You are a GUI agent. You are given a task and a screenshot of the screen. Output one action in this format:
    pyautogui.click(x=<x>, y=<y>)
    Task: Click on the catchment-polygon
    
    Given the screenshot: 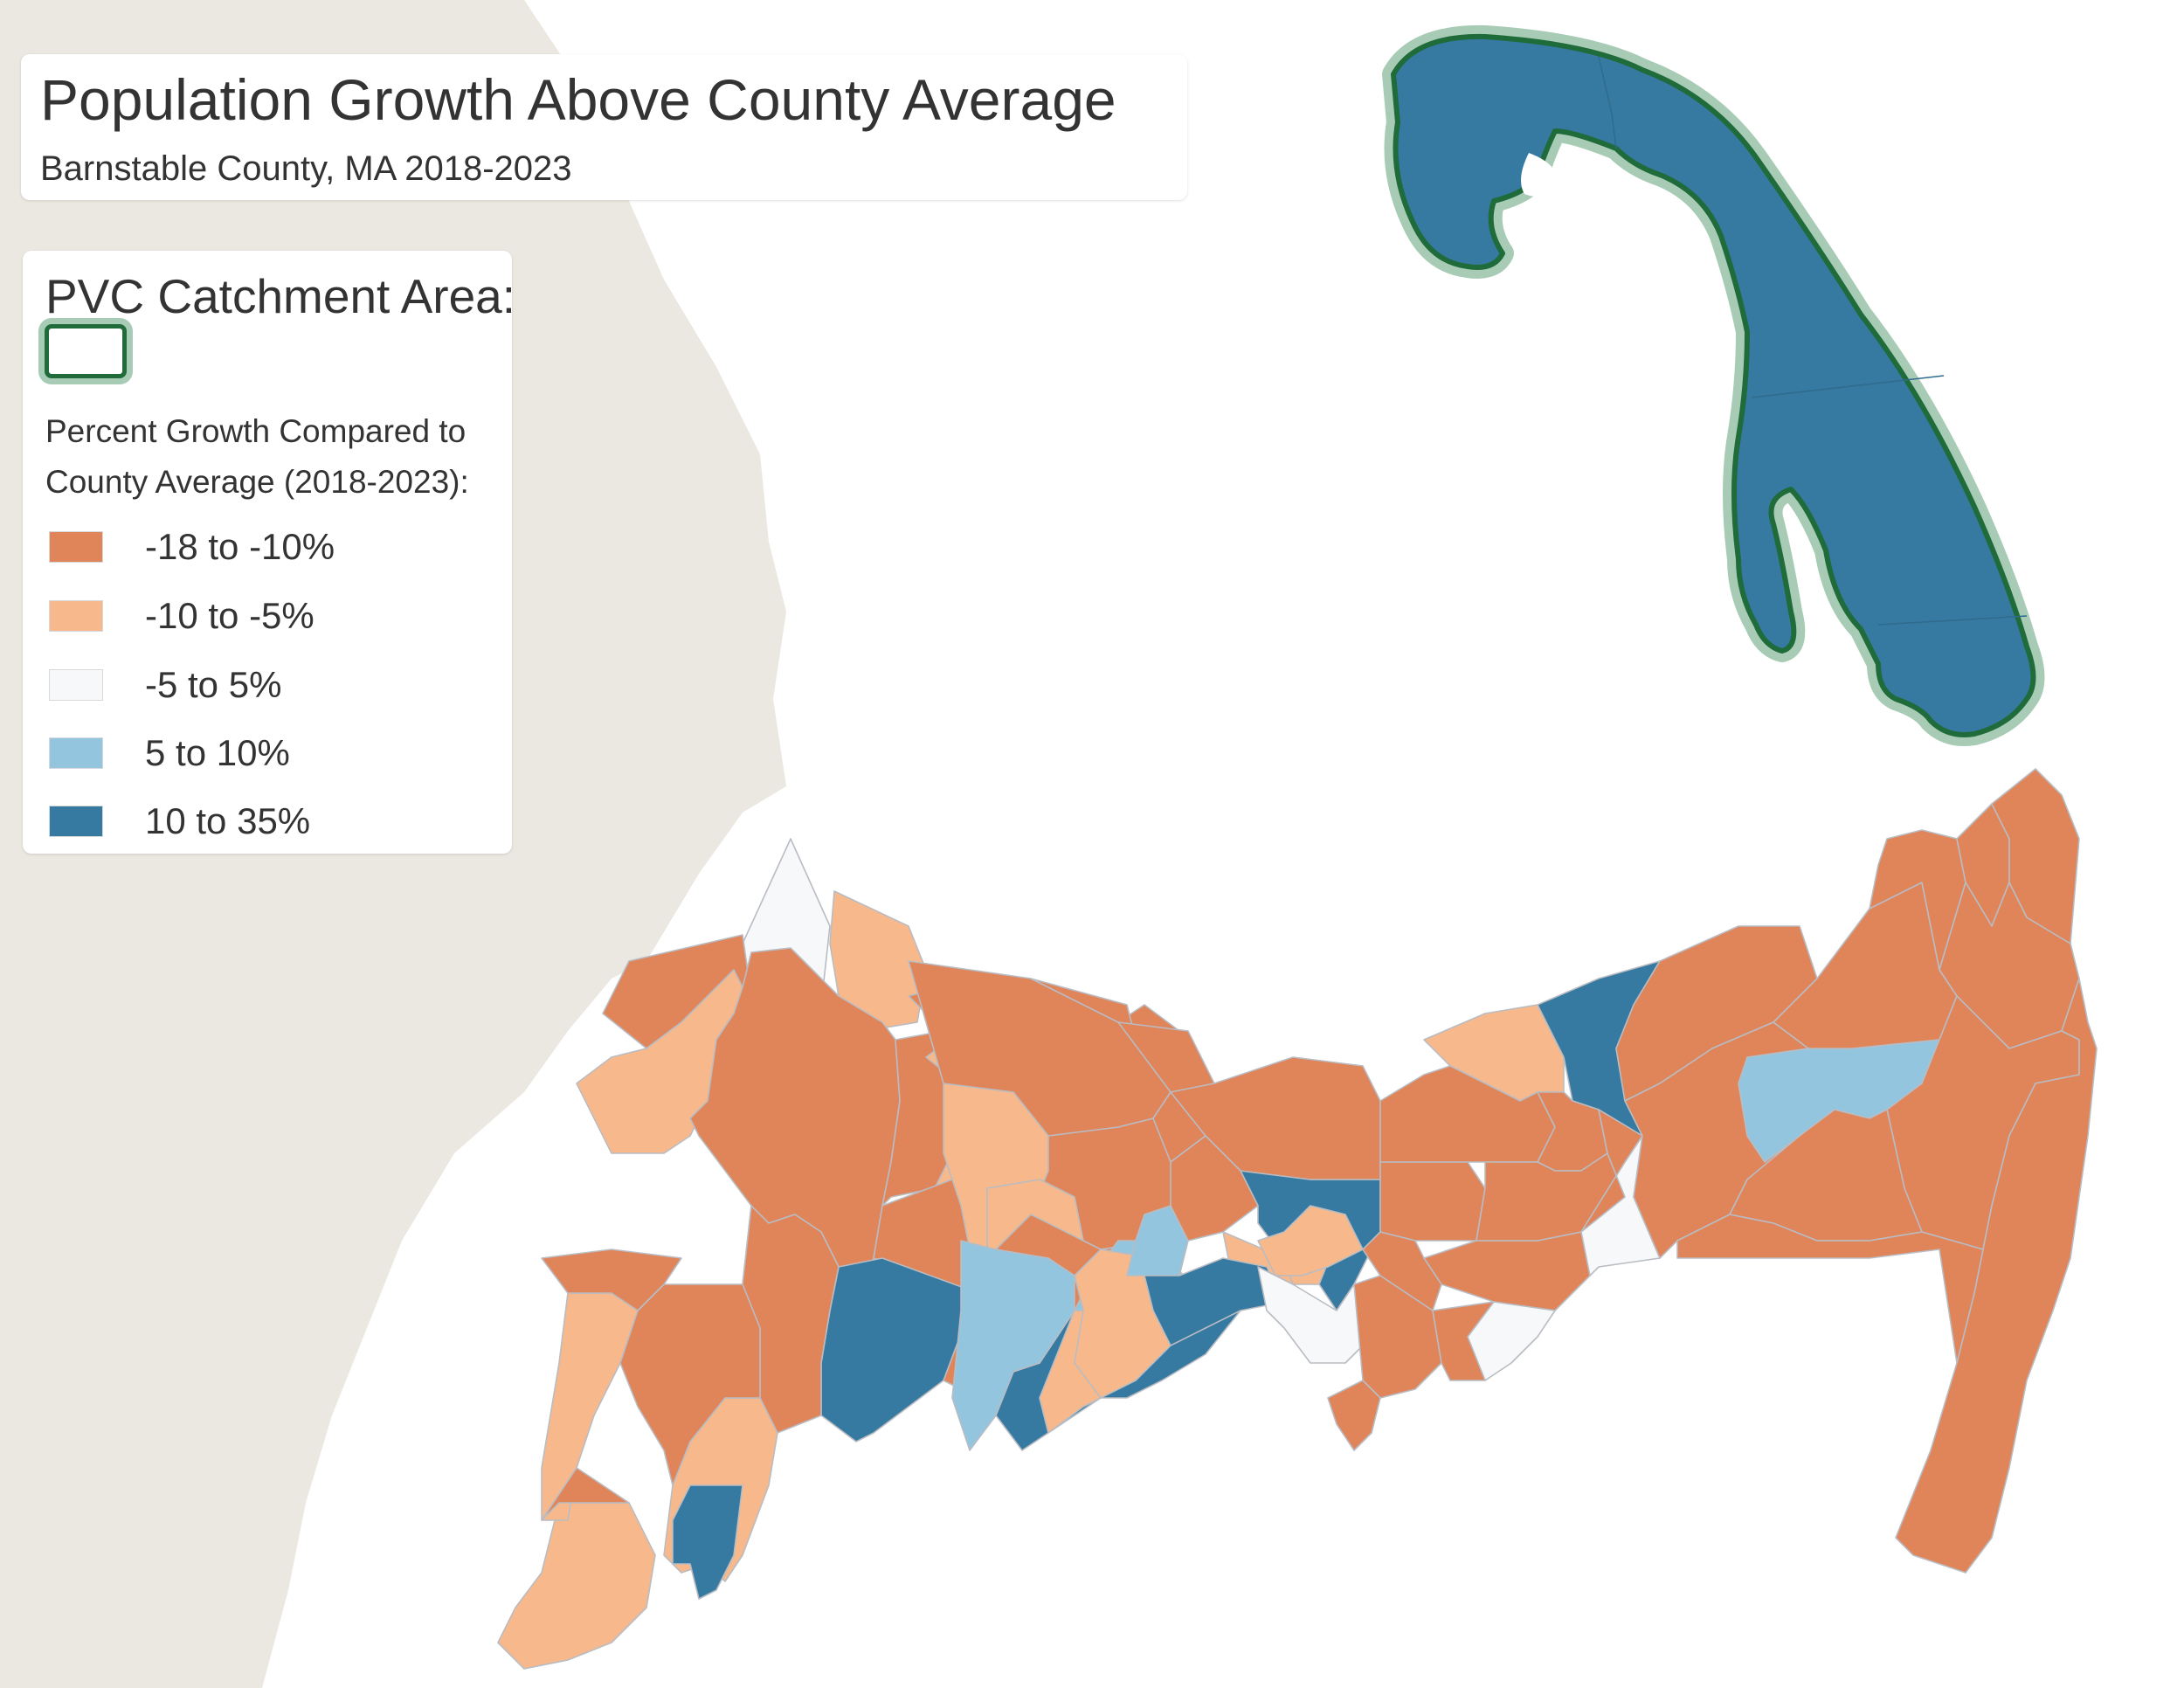 What is the action you would take?
    pyautogui.click(x=1713, y=385)
    